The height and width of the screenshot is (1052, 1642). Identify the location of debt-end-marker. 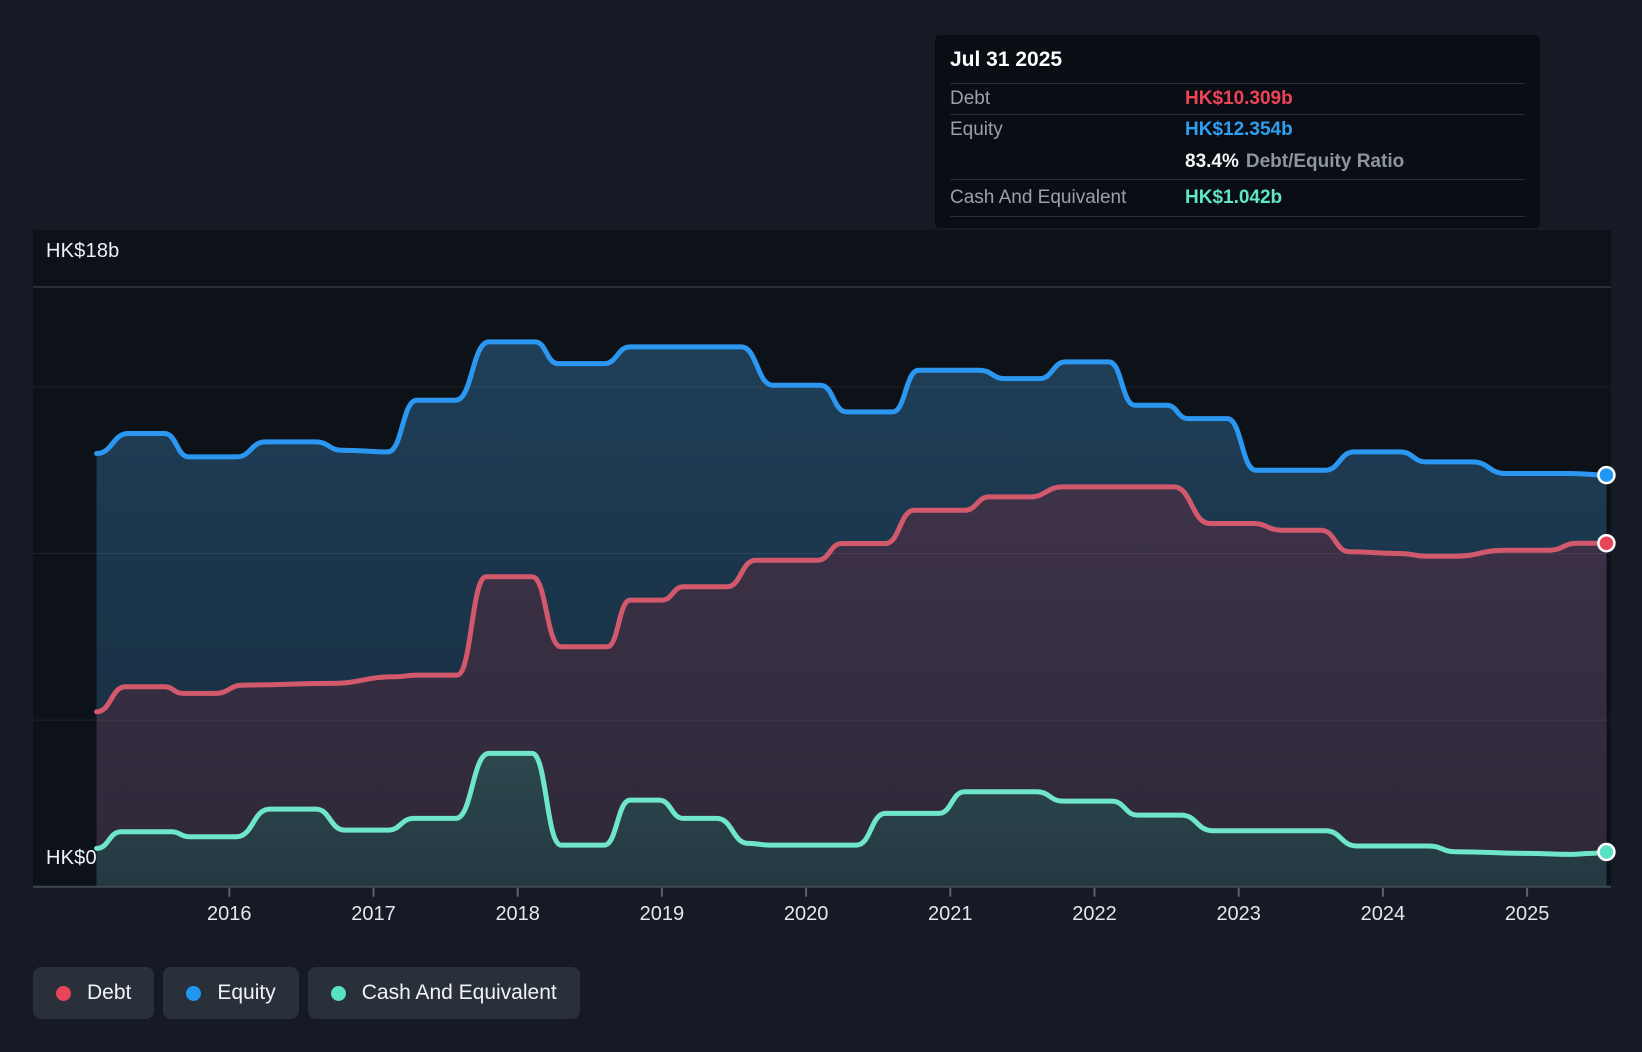
(1606, 543).